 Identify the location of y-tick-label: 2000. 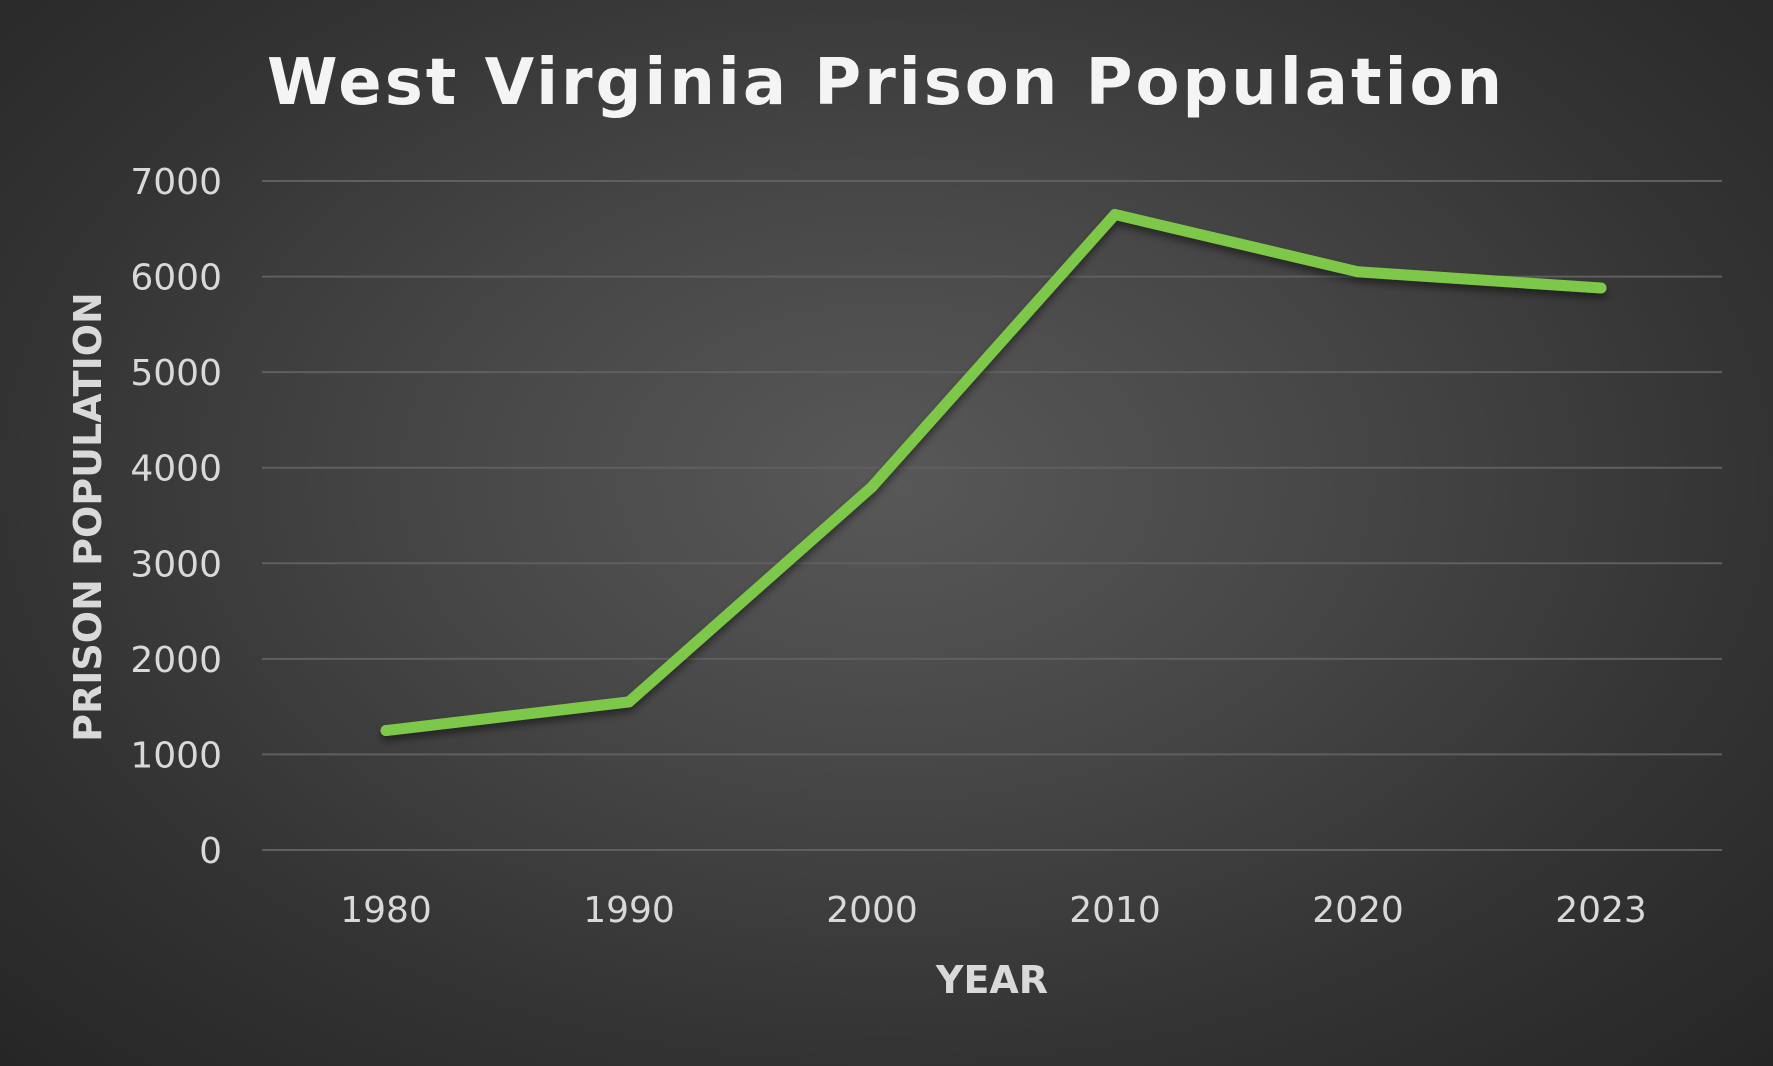
(176, 660).